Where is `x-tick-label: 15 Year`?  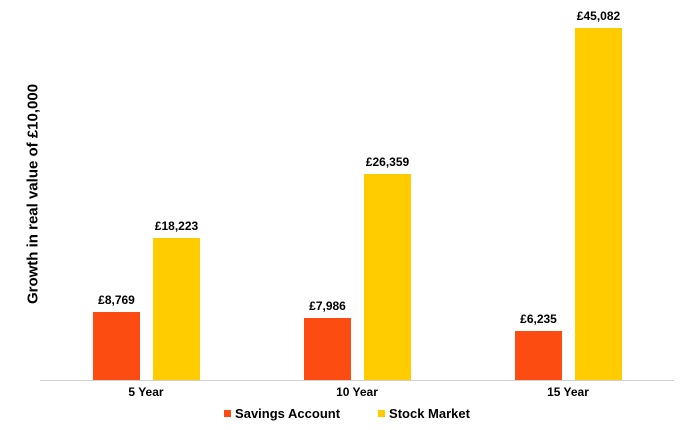 x-tick-label: 15 Year is located at coordinates (568, 392).